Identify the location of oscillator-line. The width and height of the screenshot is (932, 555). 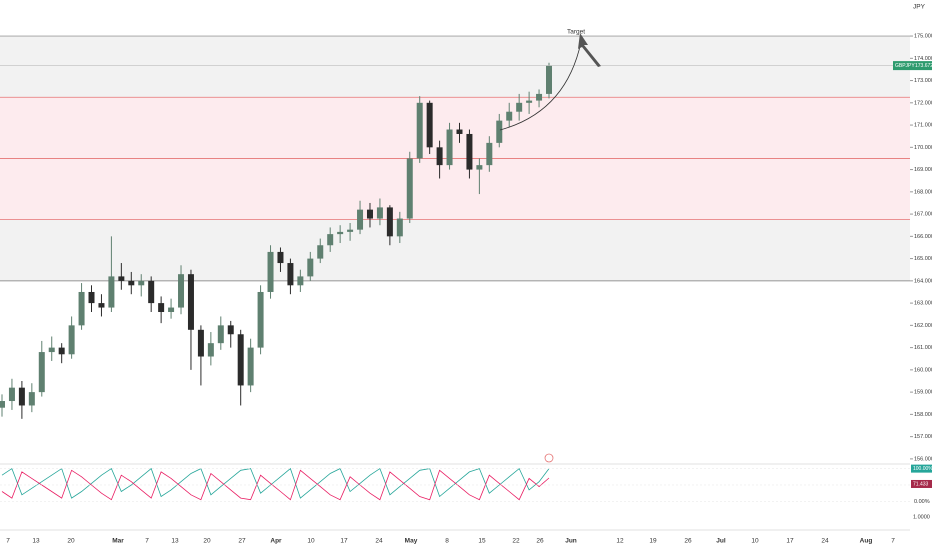
(275, 483).